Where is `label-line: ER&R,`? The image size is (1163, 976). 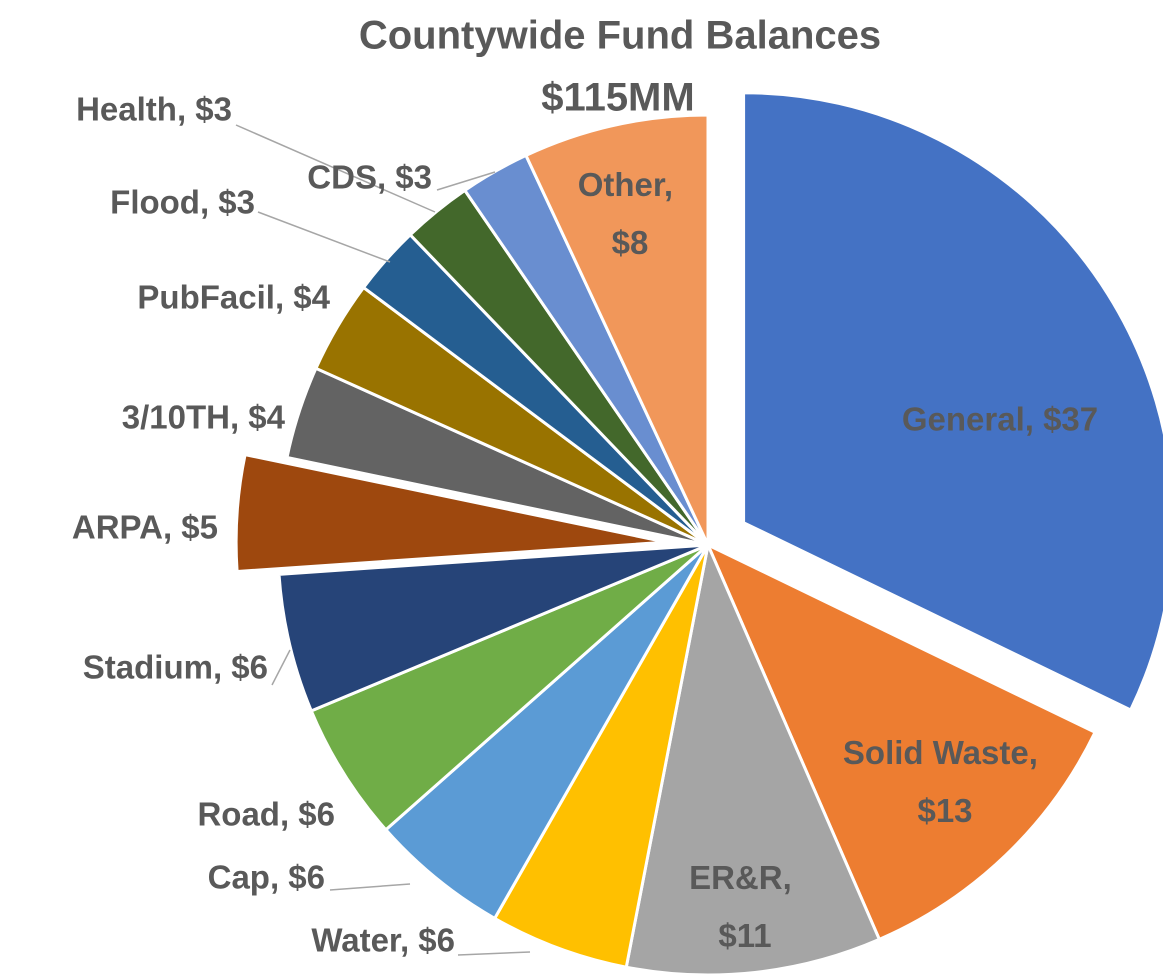 label-line: ER&R, is located at coordinates (745, 877).